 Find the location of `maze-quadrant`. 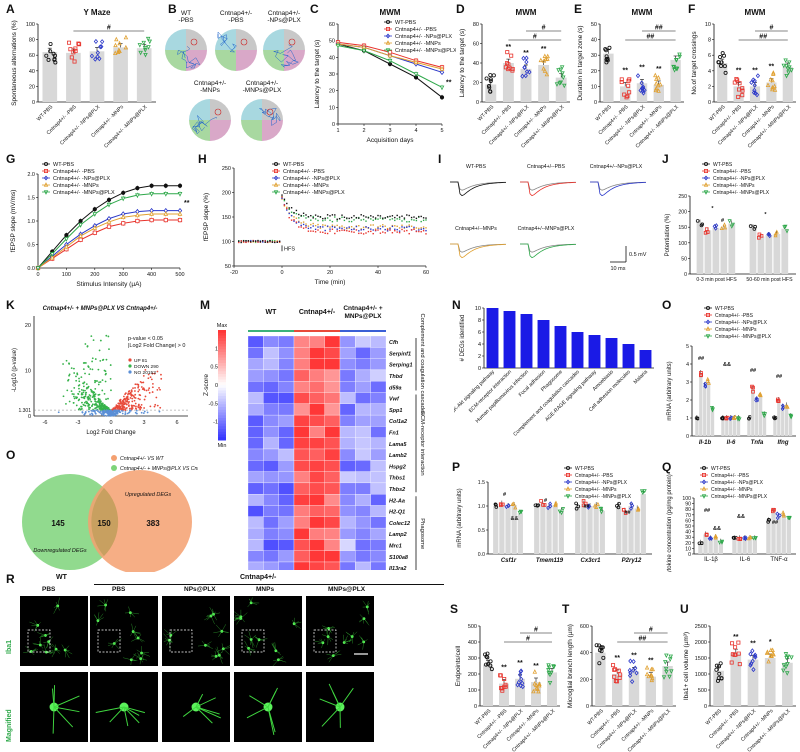

maze-quadrant is located at coordinates (251, 109).